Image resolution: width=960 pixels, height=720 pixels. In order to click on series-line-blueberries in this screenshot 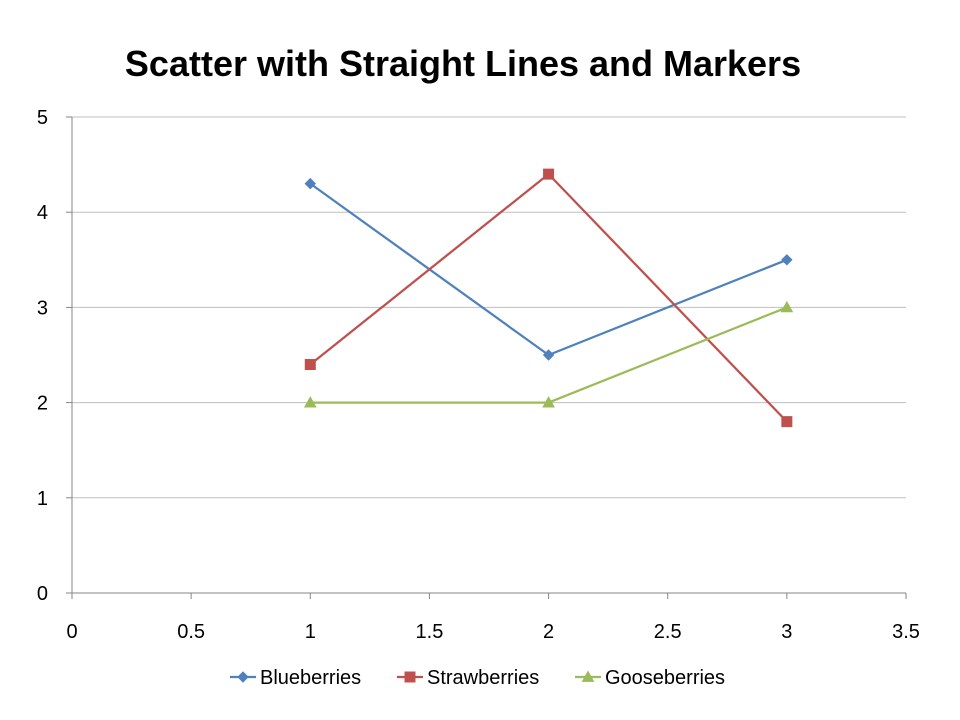, I will do `click(548, 269)`.